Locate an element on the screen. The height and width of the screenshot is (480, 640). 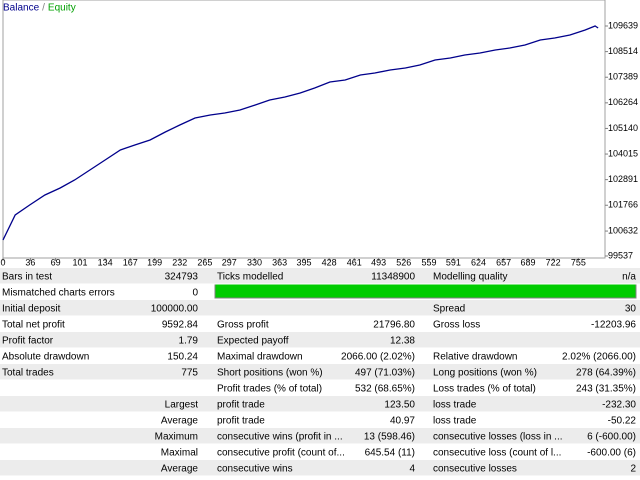
report-label: Absolute drawdown is located at coordinates (45, 357).